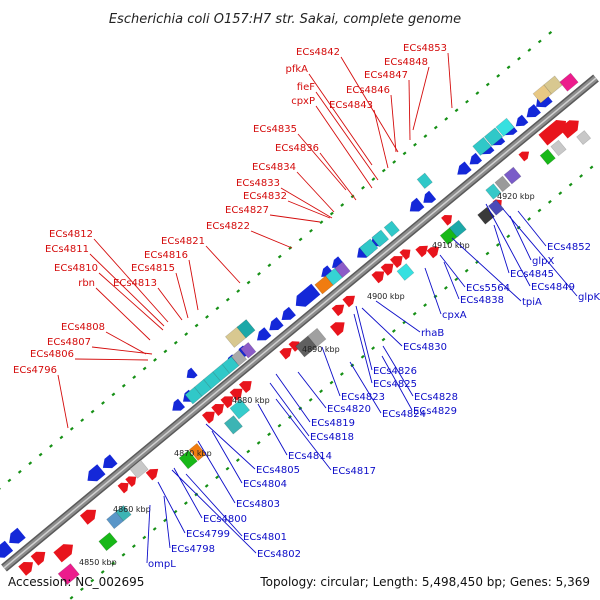  What do you see at coordinates (225, 519) in the screenshot?
I see `gene-label: ECs4800` at bounding box center [225, 519].